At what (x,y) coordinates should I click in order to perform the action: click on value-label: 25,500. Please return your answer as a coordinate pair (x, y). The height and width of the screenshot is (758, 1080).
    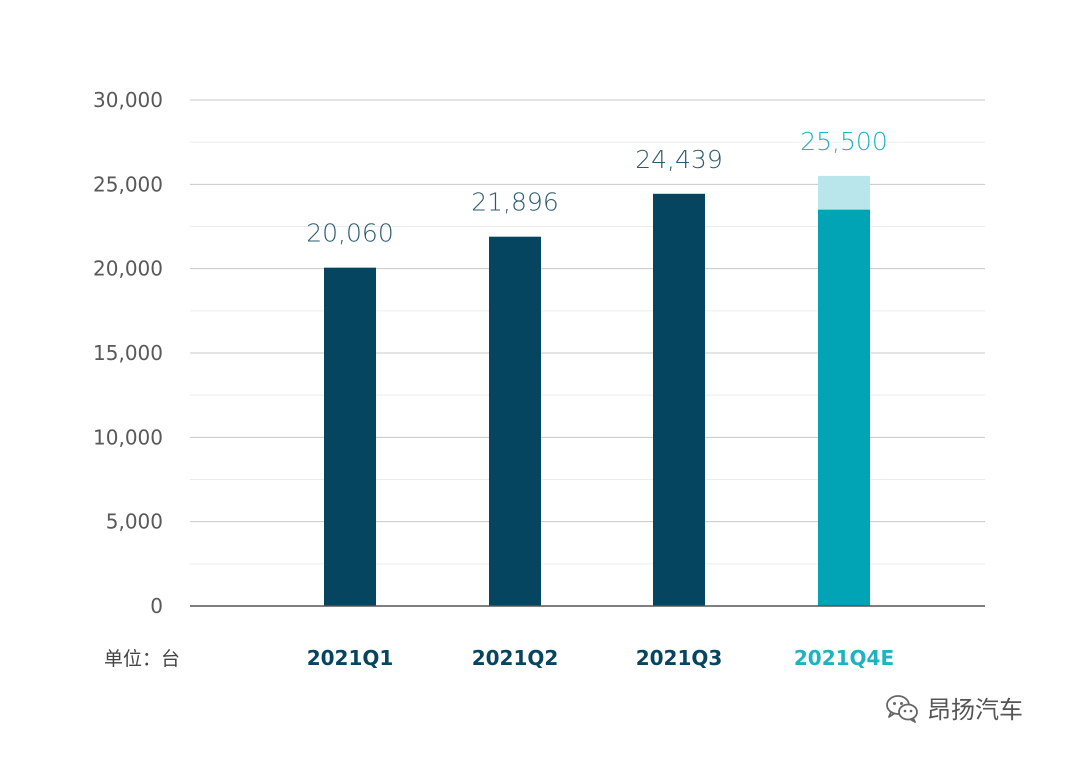
    Looking at the image, I should click on (843, 141).